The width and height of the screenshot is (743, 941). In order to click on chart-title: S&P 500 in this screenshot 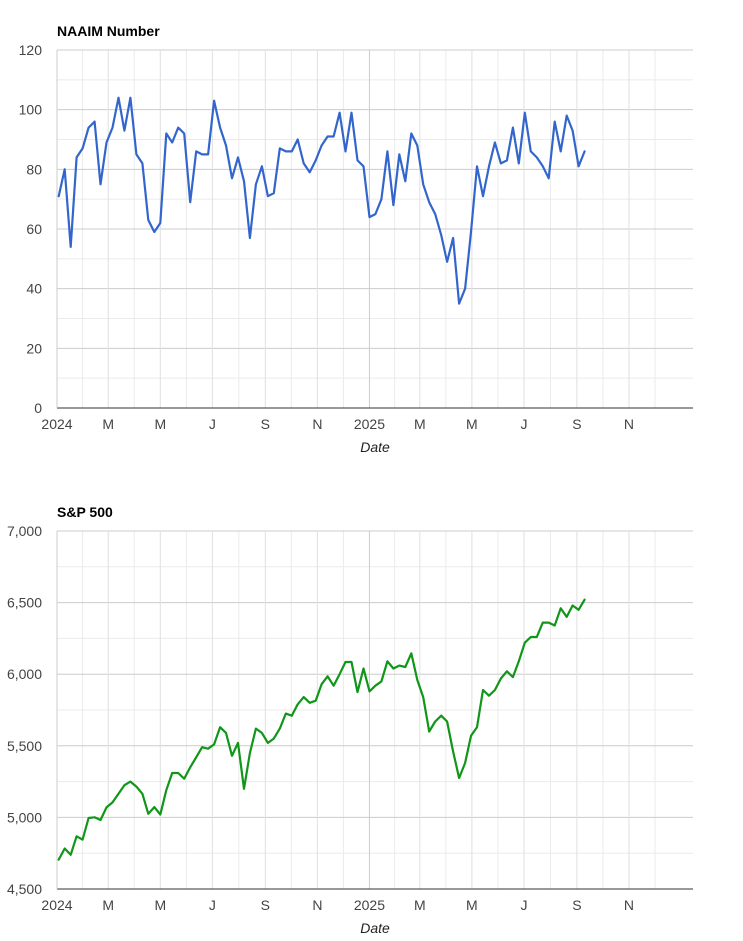, I will do `click(85, 512)`.